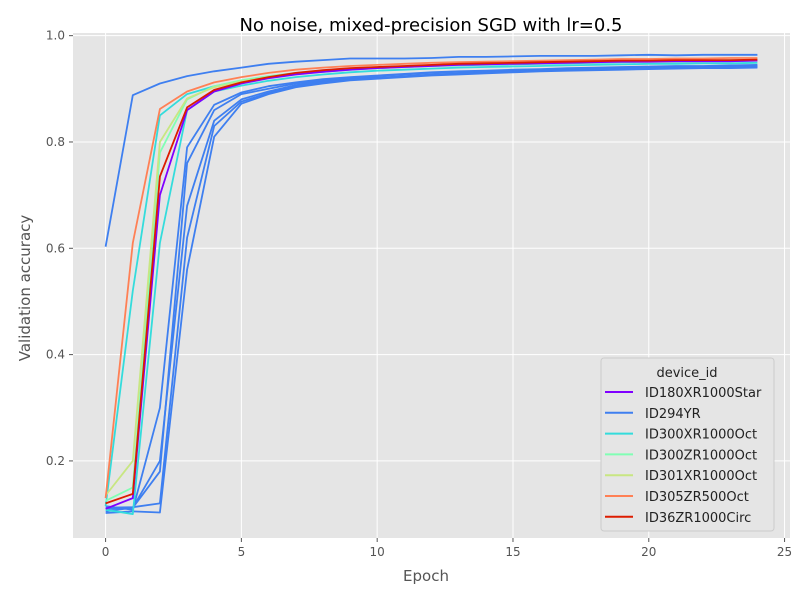 The width and height of the screenshot is (800, 600). I want to click on y-tick-label: 0.8, so click(55, 142).